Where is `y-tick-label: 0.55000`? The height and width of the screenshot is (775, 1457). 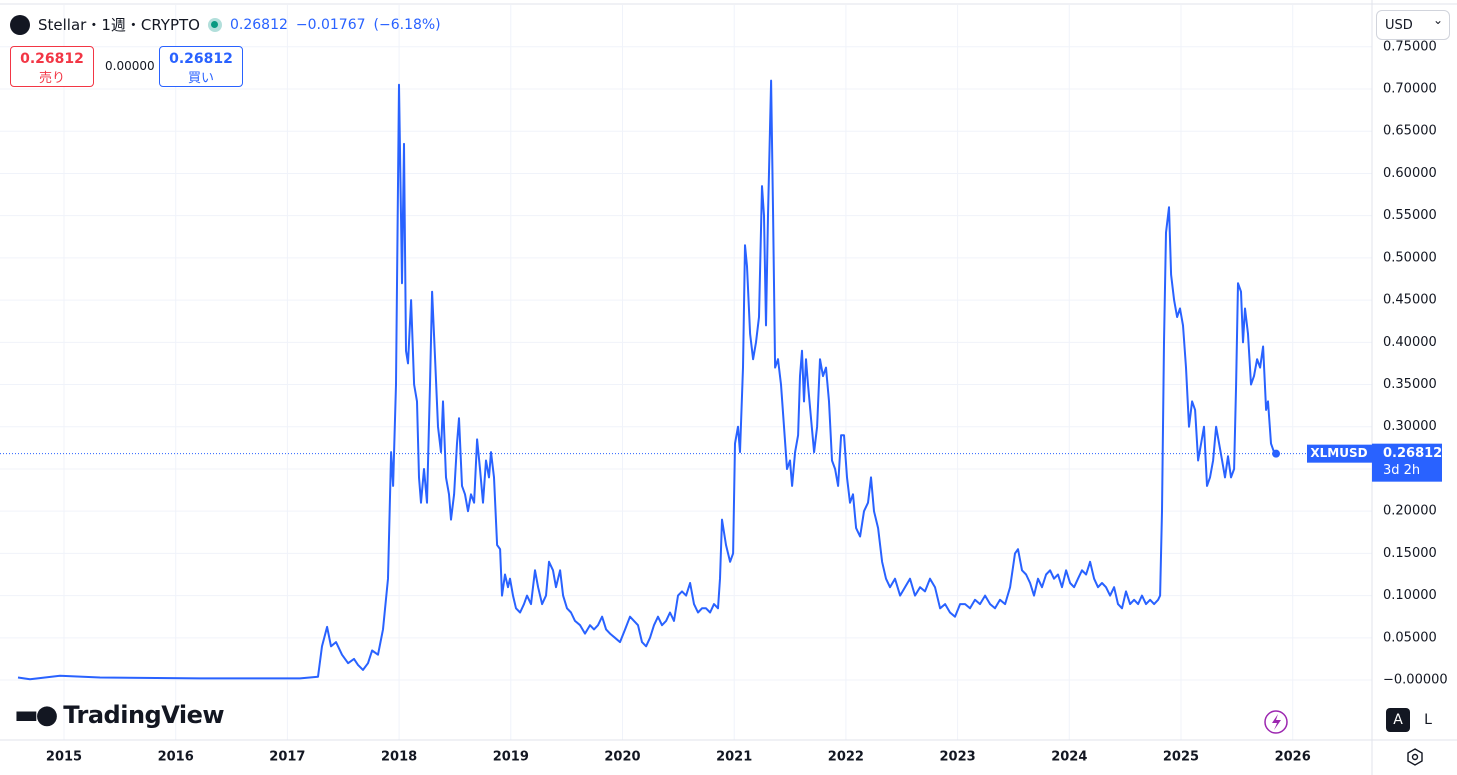 y-tick-label: 0.55000 is located at coordinates (1410, 215).